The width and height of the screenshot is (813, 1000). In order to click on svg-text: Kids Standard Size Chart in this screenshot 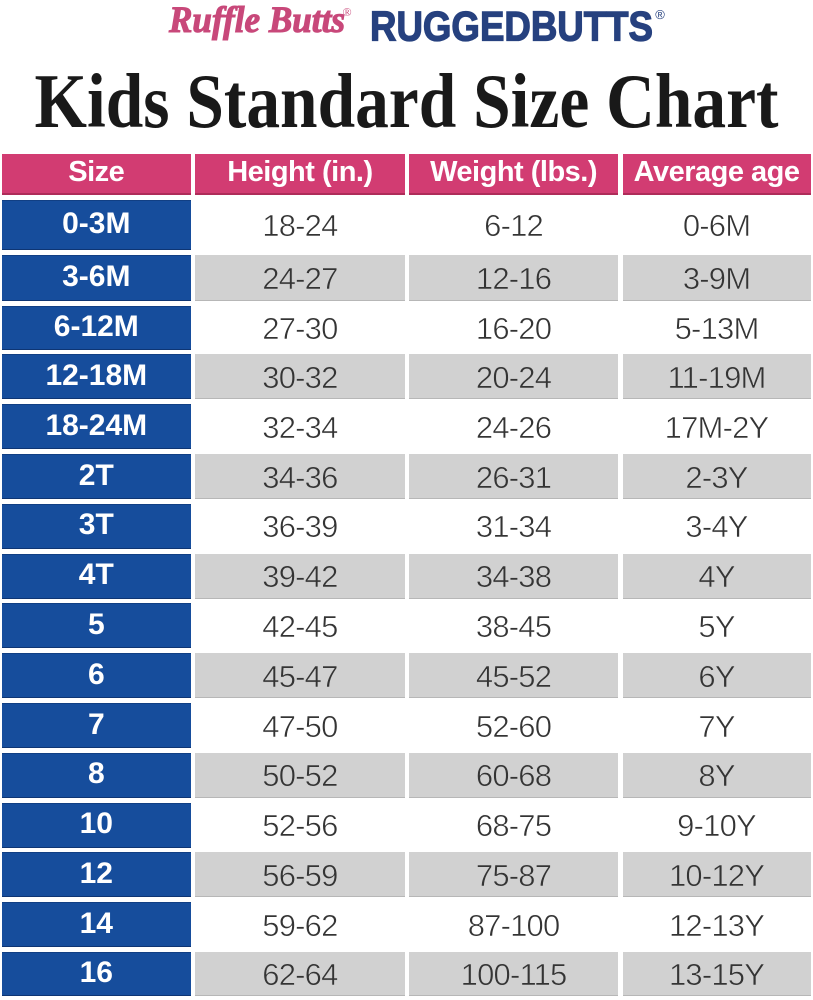, I will do `click(407, 101)`.